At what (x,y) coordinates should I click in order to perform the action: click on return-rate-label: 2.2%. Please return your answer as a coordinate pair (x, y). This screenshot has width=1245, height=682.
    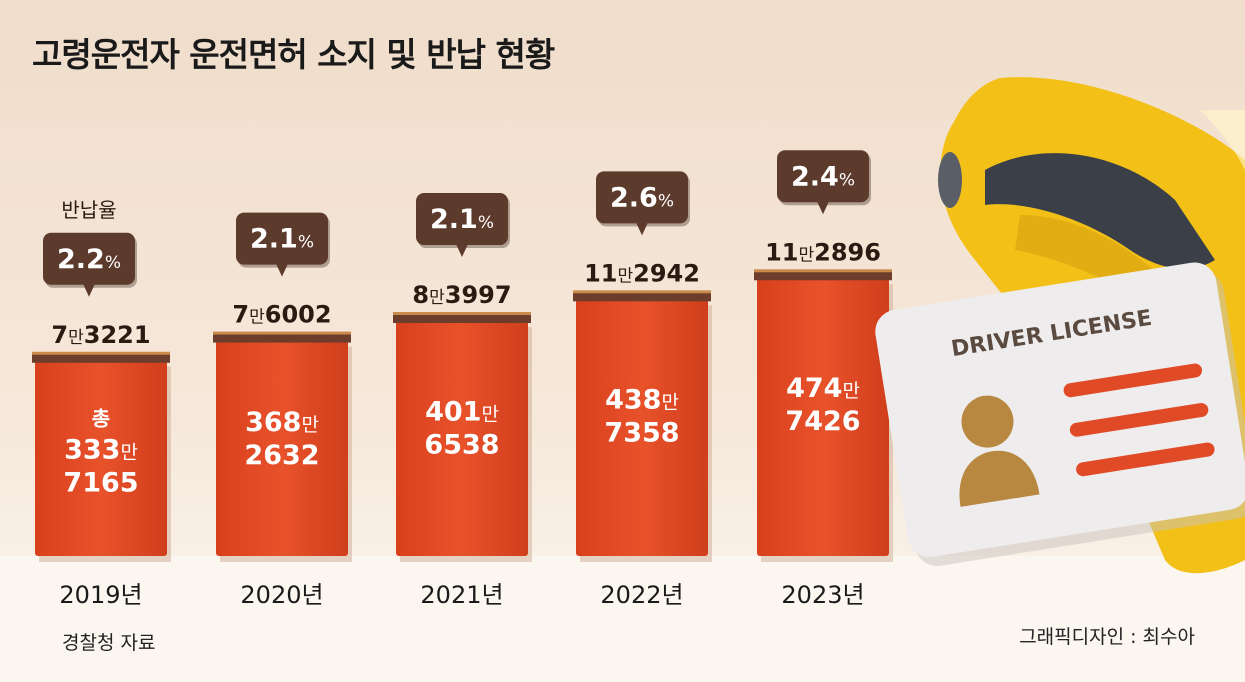
    Looking at the image, I should click on (89, 259).